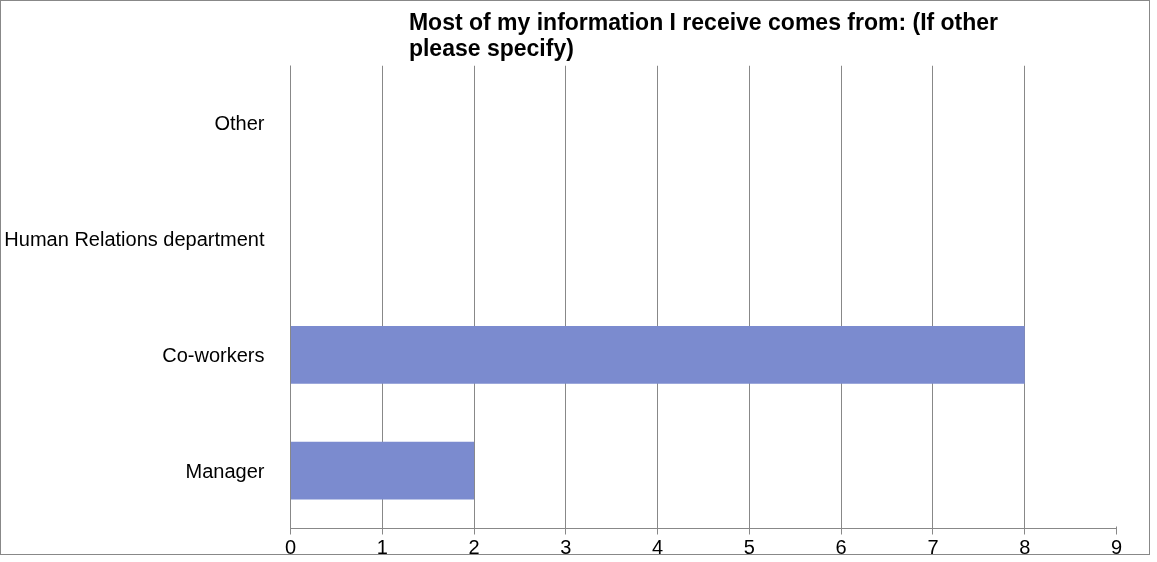  Describe the element at coordinates (382, 546) in the screenshot. I see `x-tick-label: 1` at that location.